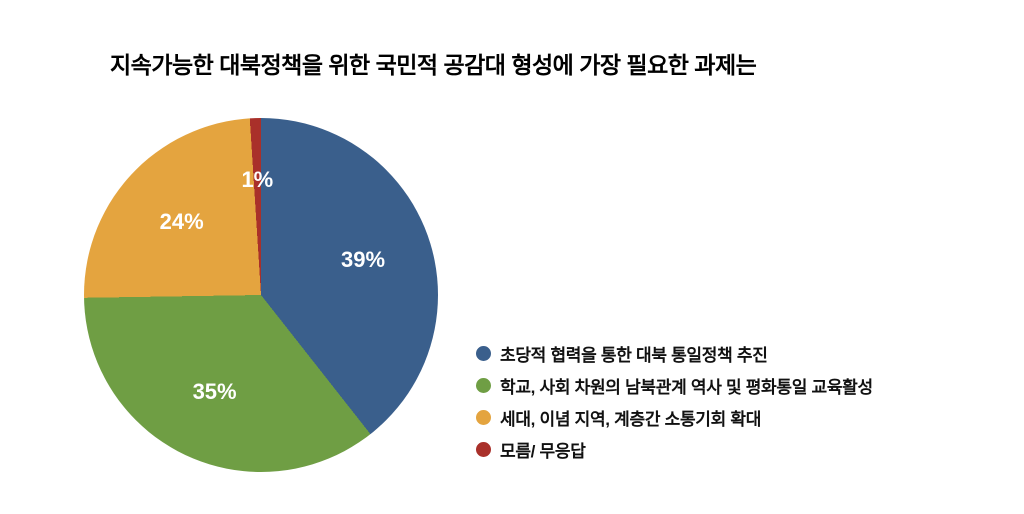 The image size is (1024, 514). Describe the element at coordinates (674, 449) in the screenshot. I see `legend-item: 모름/ 무응답` at that location.